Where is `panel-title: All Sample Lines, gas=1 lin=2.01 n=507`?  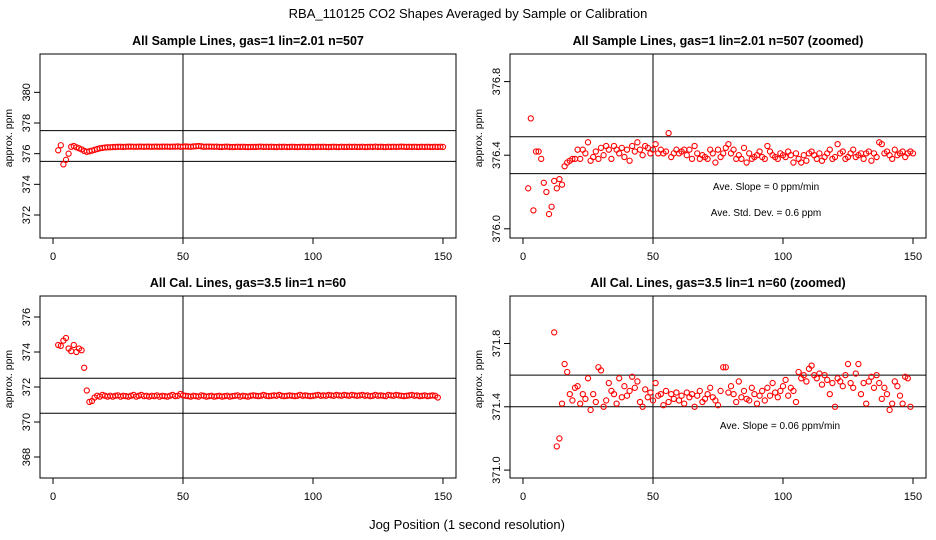
panel-title: All Sample Lines, gas=1 lin=2.01 n=507 is located at coordinates (248, 41).